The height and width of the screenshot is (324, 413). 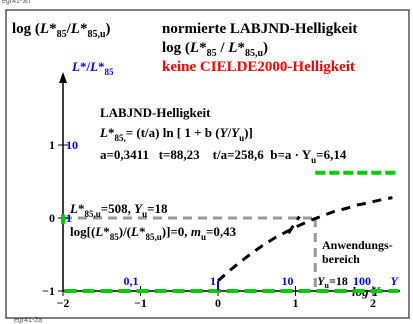 What do you see at coordinates (131, 281) in the screenshot?
I see `x-linear-tick-label: 0,1` at bounding box center [131, 281].